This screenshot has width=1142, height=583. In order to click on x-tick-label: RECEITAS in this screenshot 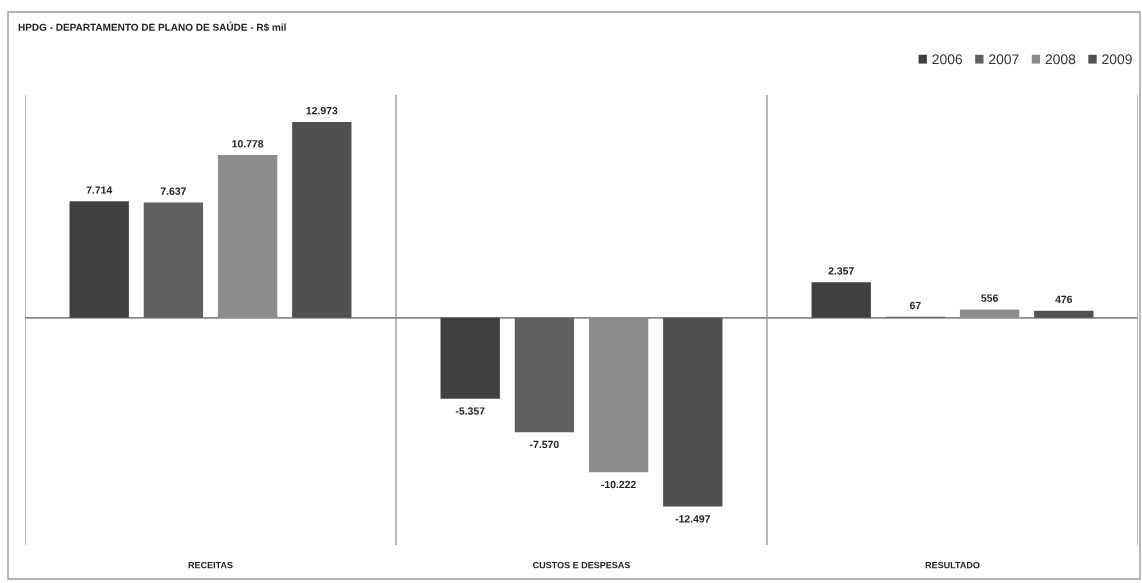, I will do `click(210, 565)`.